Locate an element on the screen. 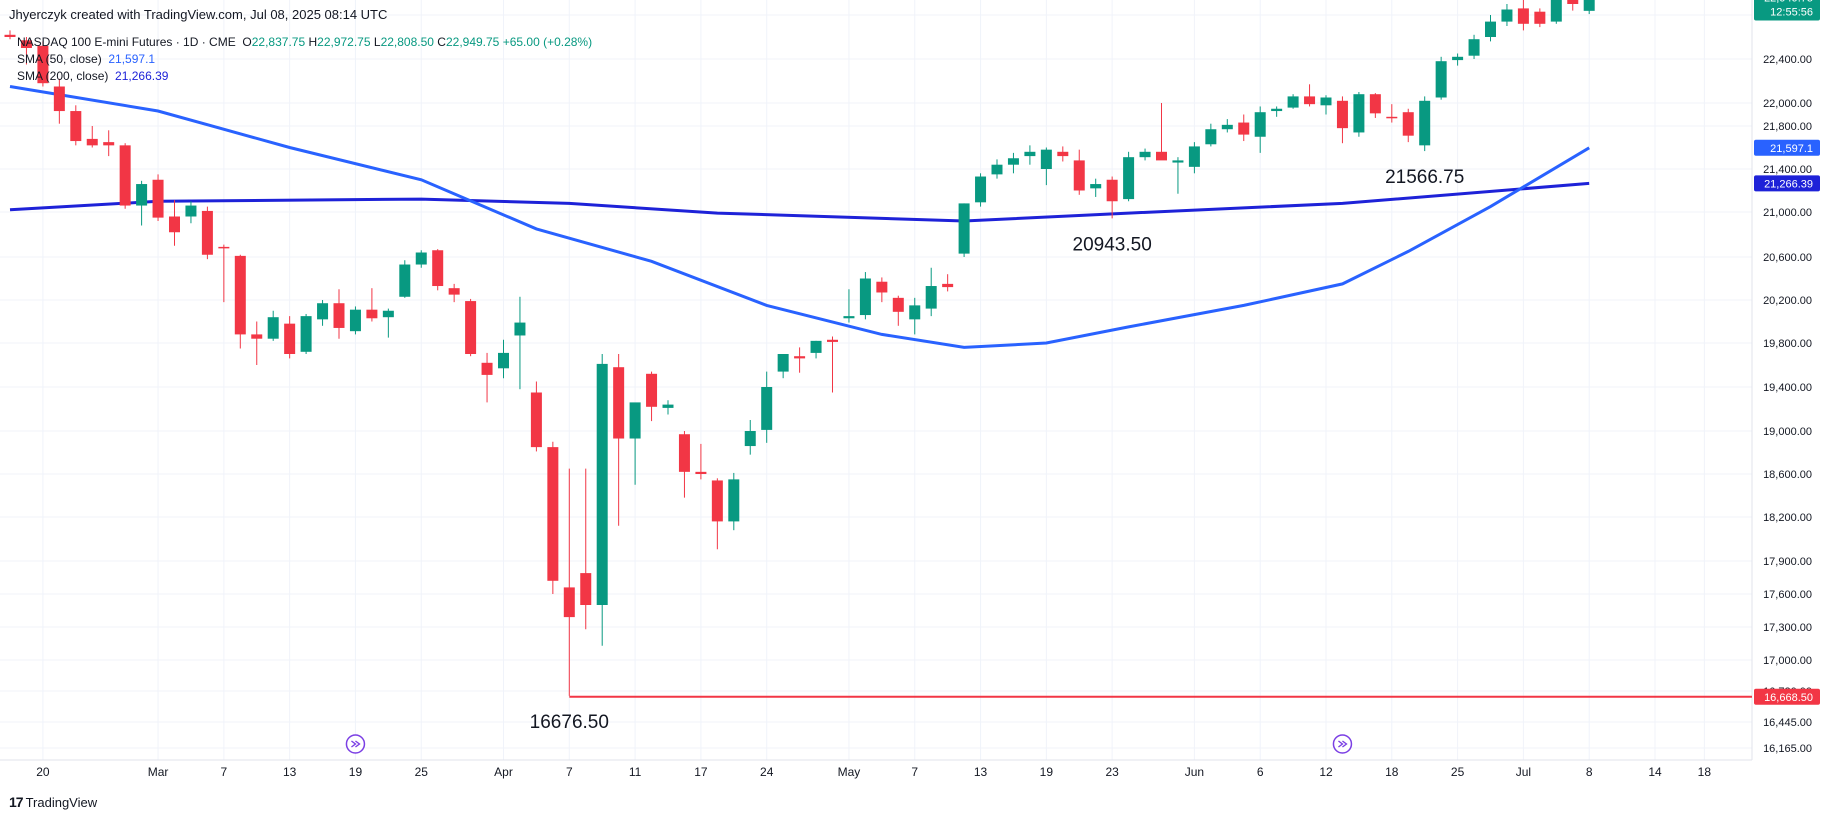 The height and width of the screenshot is (820, 1835). legend-sma200-row: SMA (200, close) 21,266.39 is located at coordinates (304, 76).